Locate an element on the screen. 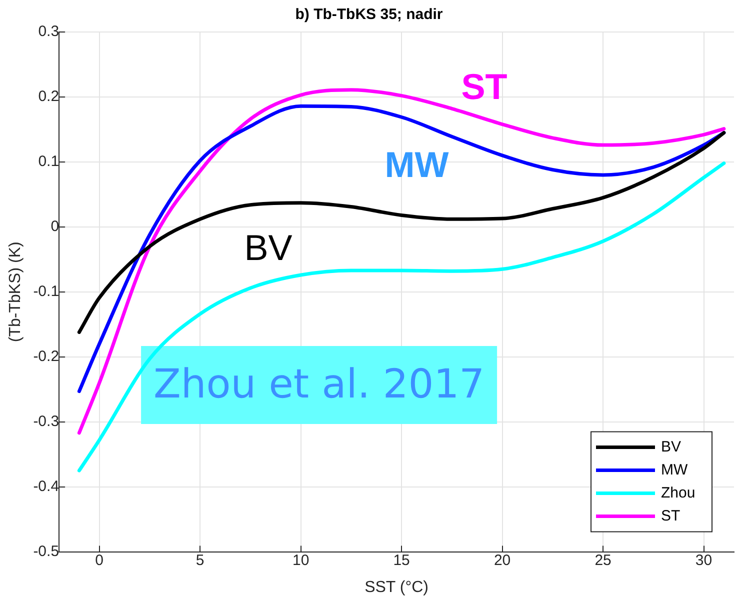 The image size is (736, 599). x-tick-label: 5 is located at coordinates (200, 560).